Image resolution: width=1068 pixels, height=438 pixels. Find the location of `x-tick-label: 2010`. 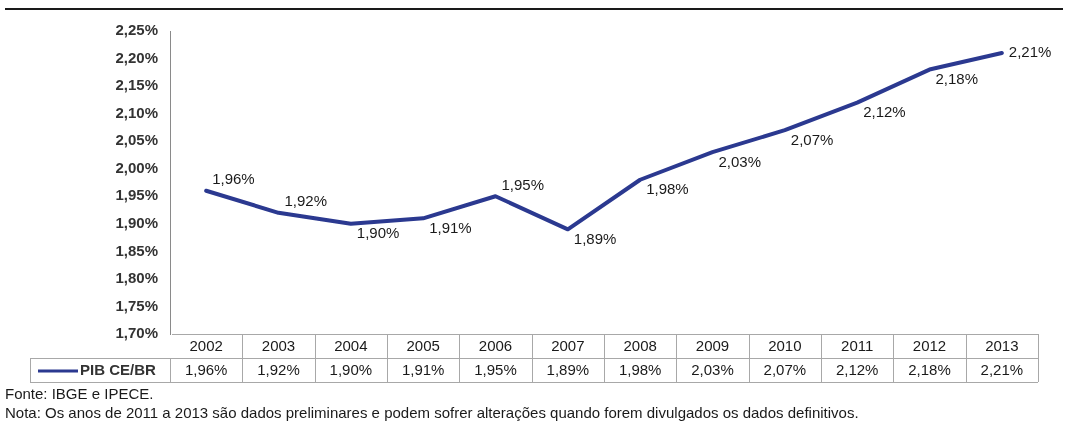

x-tick-label: 2010 is located at coordinates (785, 346).